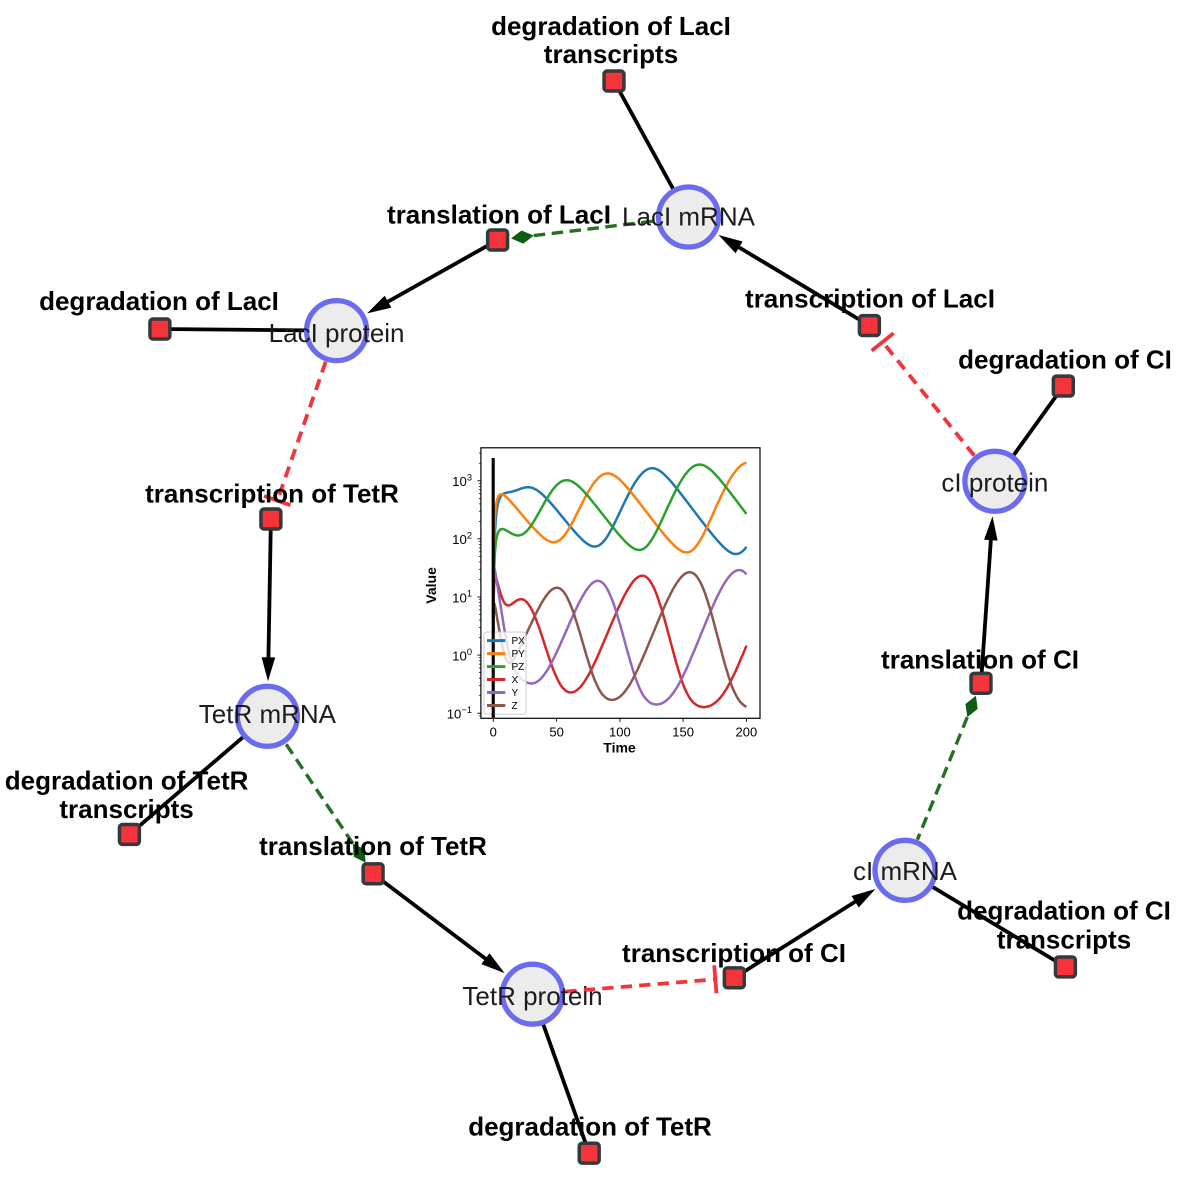  I want to click on svg-text: LacI protein, so click(337, 333).